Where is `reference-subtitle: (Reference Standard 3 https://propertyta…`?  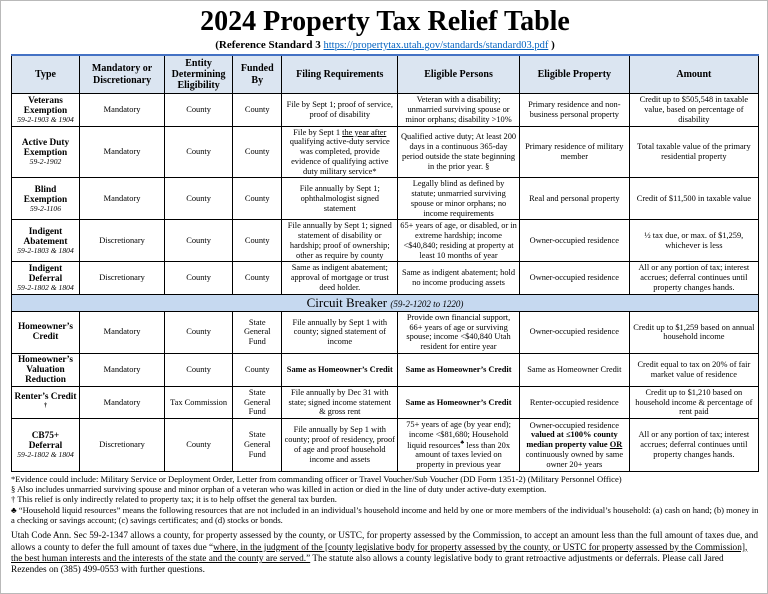
reference-subtitle: (Reference Standard 3 https://propertyta… is located at coordinates (385, 45).